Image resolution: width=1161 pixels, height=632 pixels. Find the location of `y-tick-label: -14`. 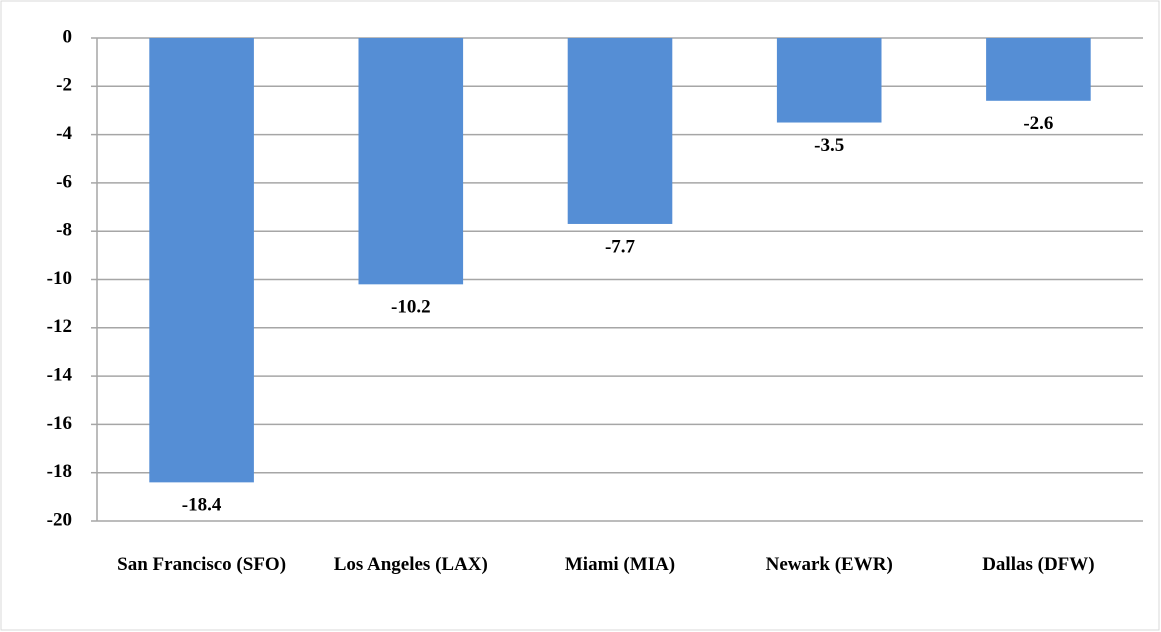

y-tick-label: -14 is located at coordinates (60, 374).